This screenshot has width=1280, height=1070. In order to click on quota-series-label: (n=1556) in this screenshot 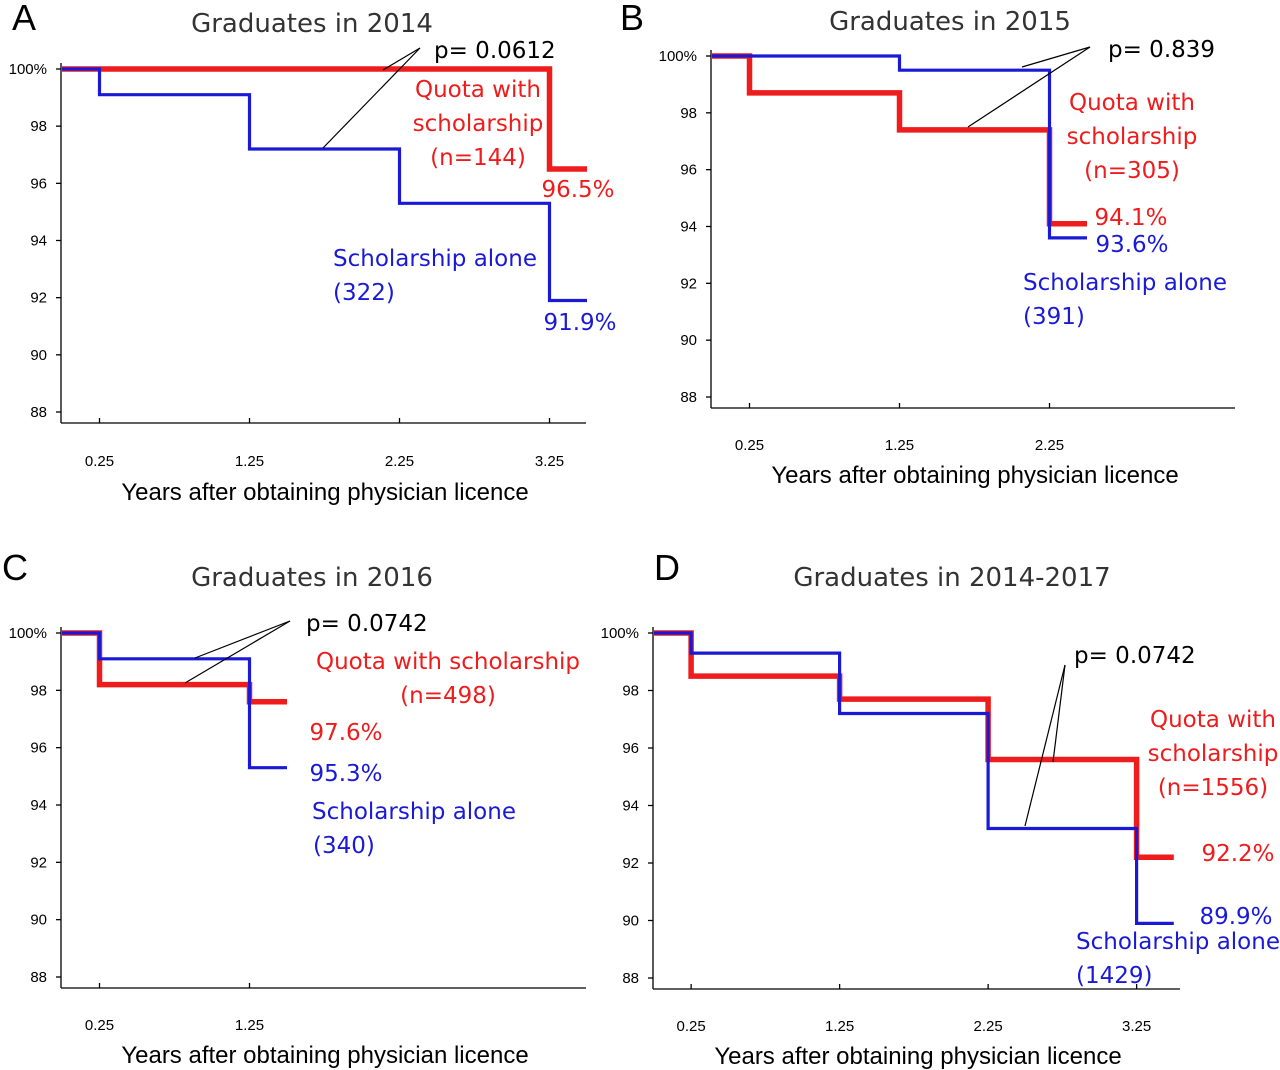, I will do `click(1213, 788)`.